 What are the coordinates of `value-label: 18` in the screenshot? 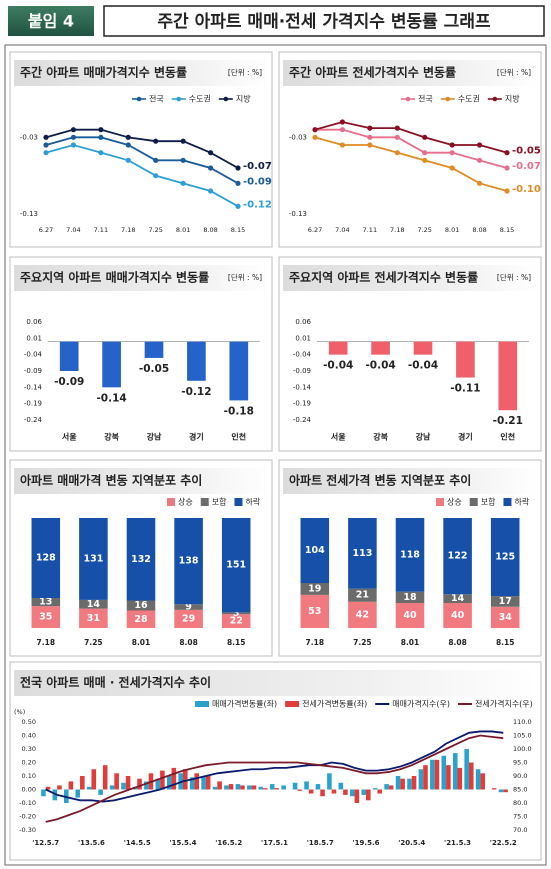 It's located at (410, 597).